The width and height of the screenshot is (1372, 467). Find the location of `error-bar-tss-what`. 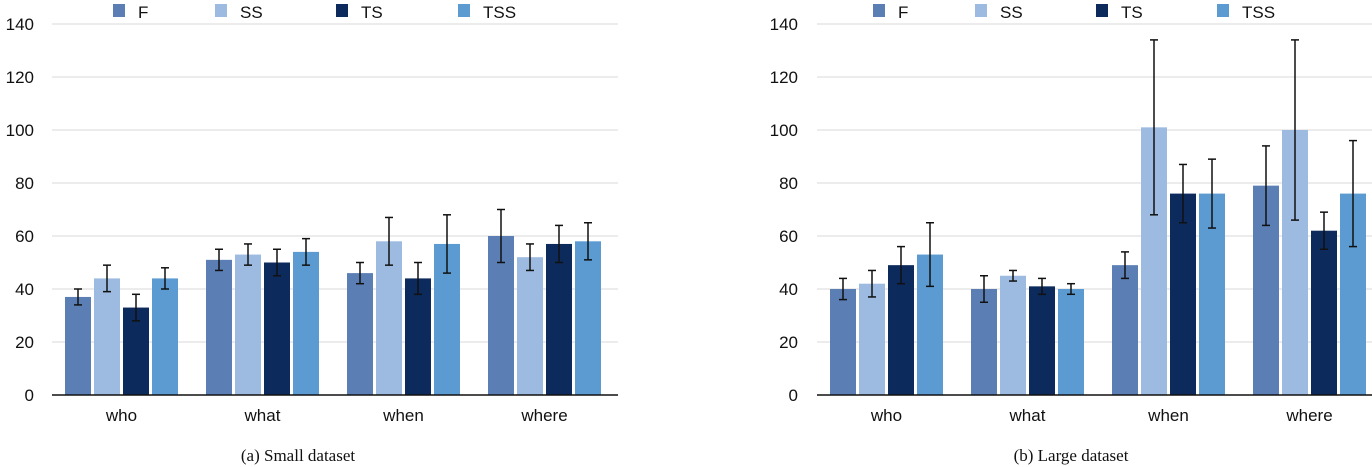

error-bar-tss-what is located at coordinates (306, 251).